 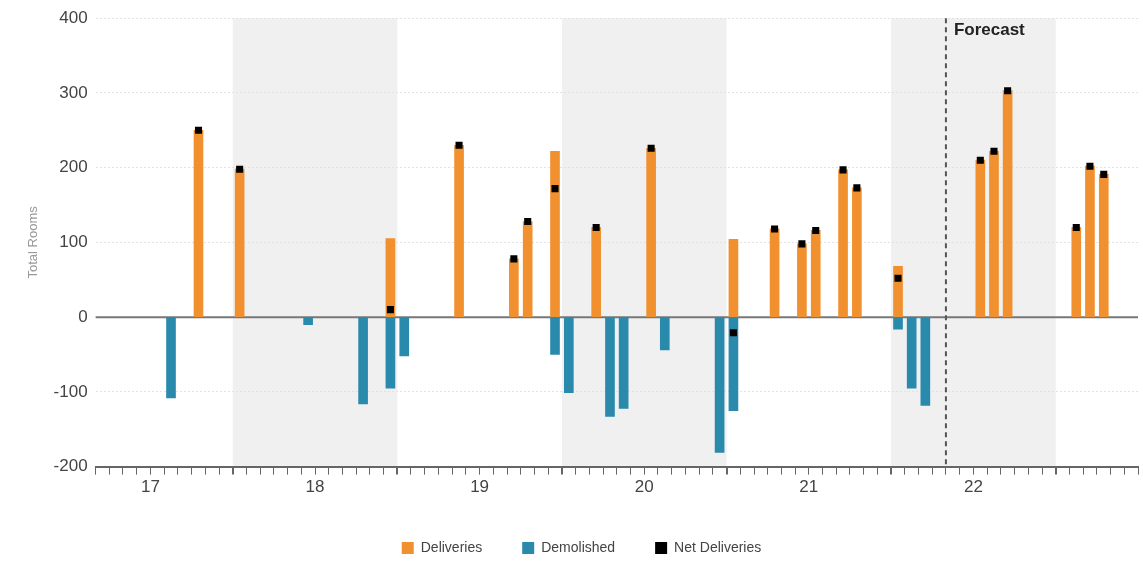 I want to click on y-tick-label: 300, so click(x=73, y=92).